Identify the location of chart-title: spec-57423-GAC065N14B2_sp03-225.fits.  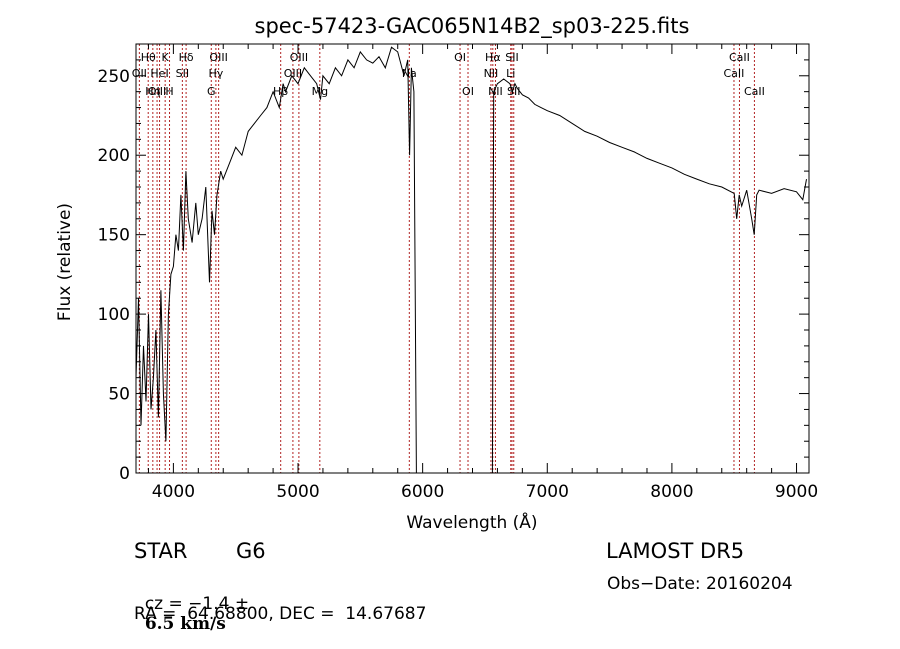
(472, 26).